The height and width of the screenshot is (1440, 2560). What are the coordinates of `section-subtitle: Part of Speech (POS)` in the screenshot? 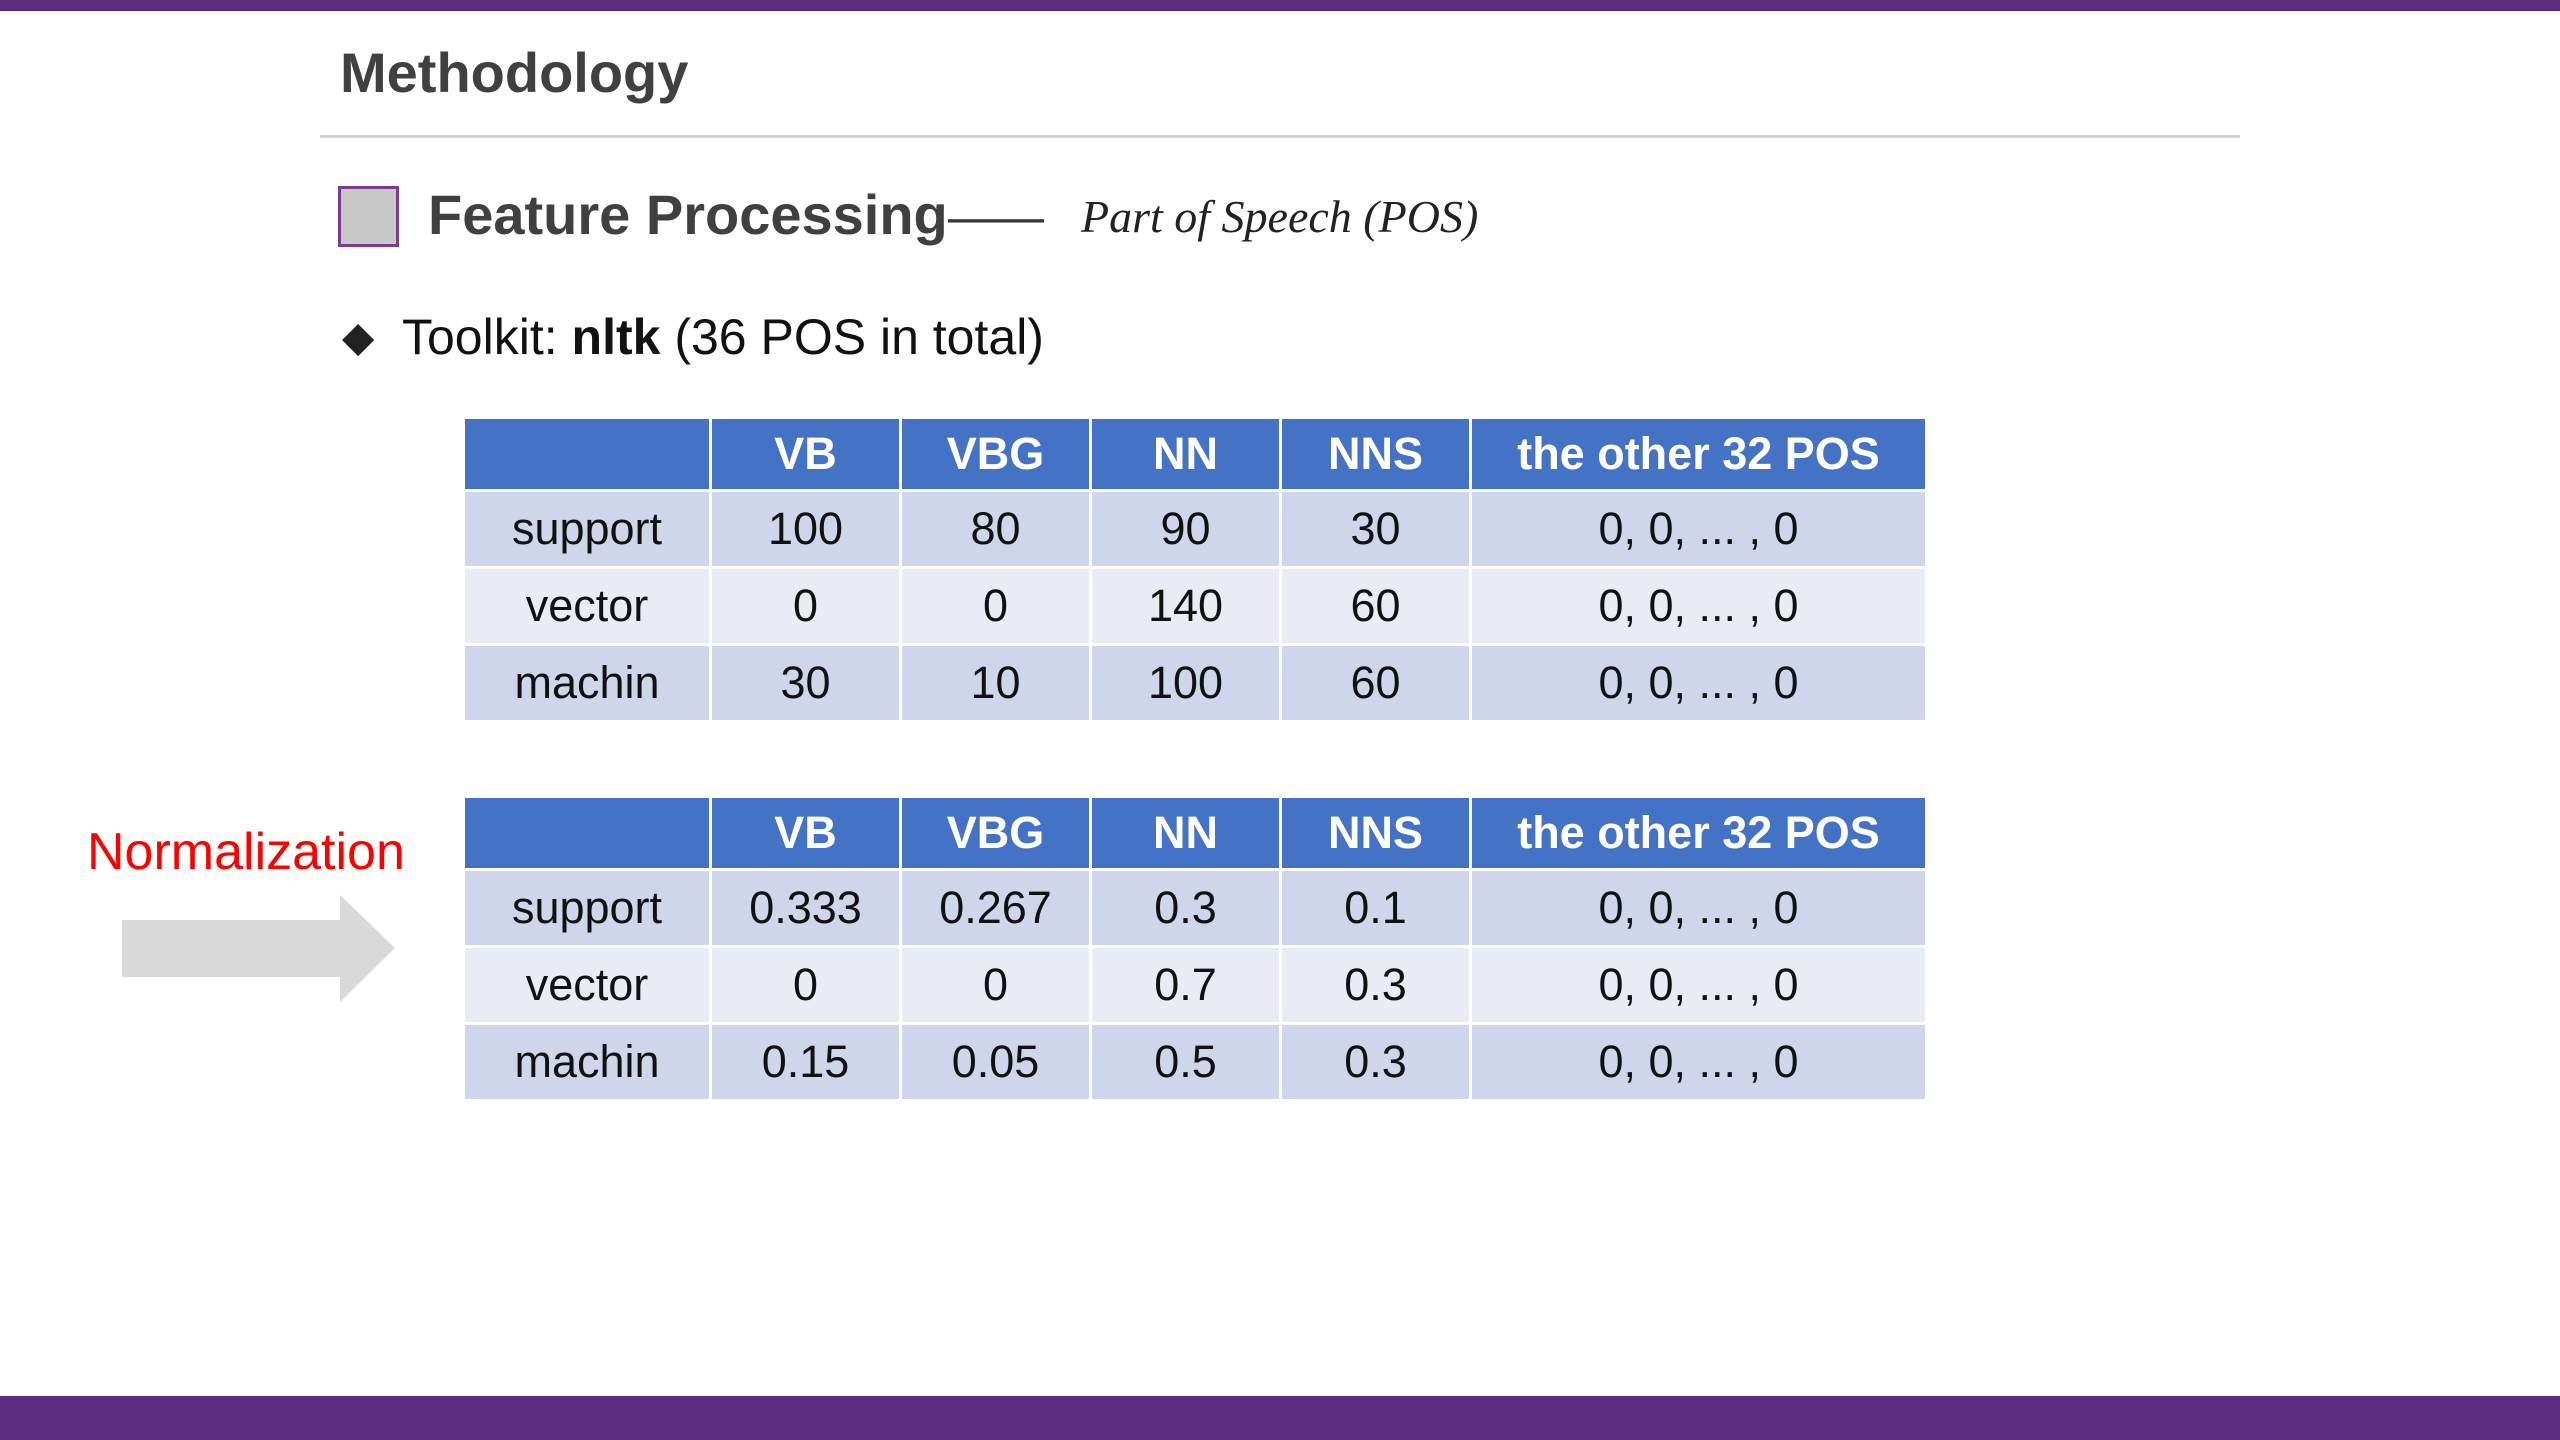 It's located at (1280, 216).